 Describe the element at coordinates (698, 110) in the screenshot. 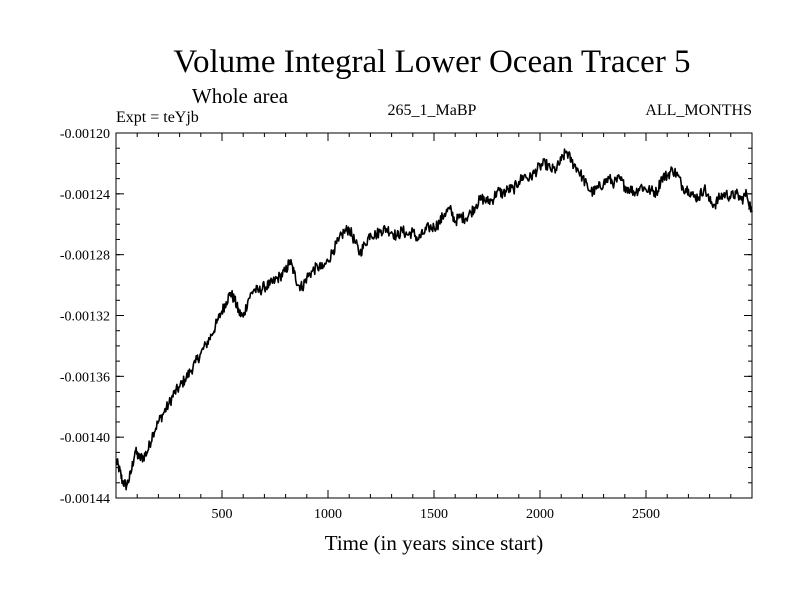

I see `months-label: ALL_MONTHS` at that location.